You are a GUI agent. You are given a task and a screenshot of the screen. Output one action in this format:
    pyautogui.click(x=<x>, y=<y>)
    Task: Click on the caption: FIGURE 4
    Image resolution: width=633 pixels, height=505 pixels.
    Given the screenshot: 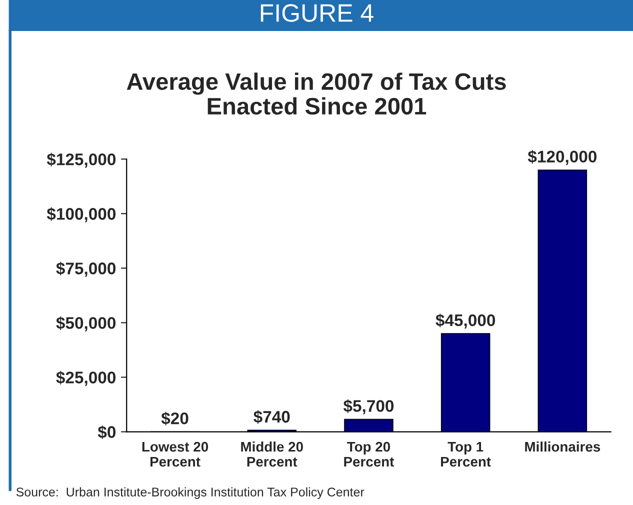 What is the action you would take?
    pyautogui.click(x=317, y=13)
    